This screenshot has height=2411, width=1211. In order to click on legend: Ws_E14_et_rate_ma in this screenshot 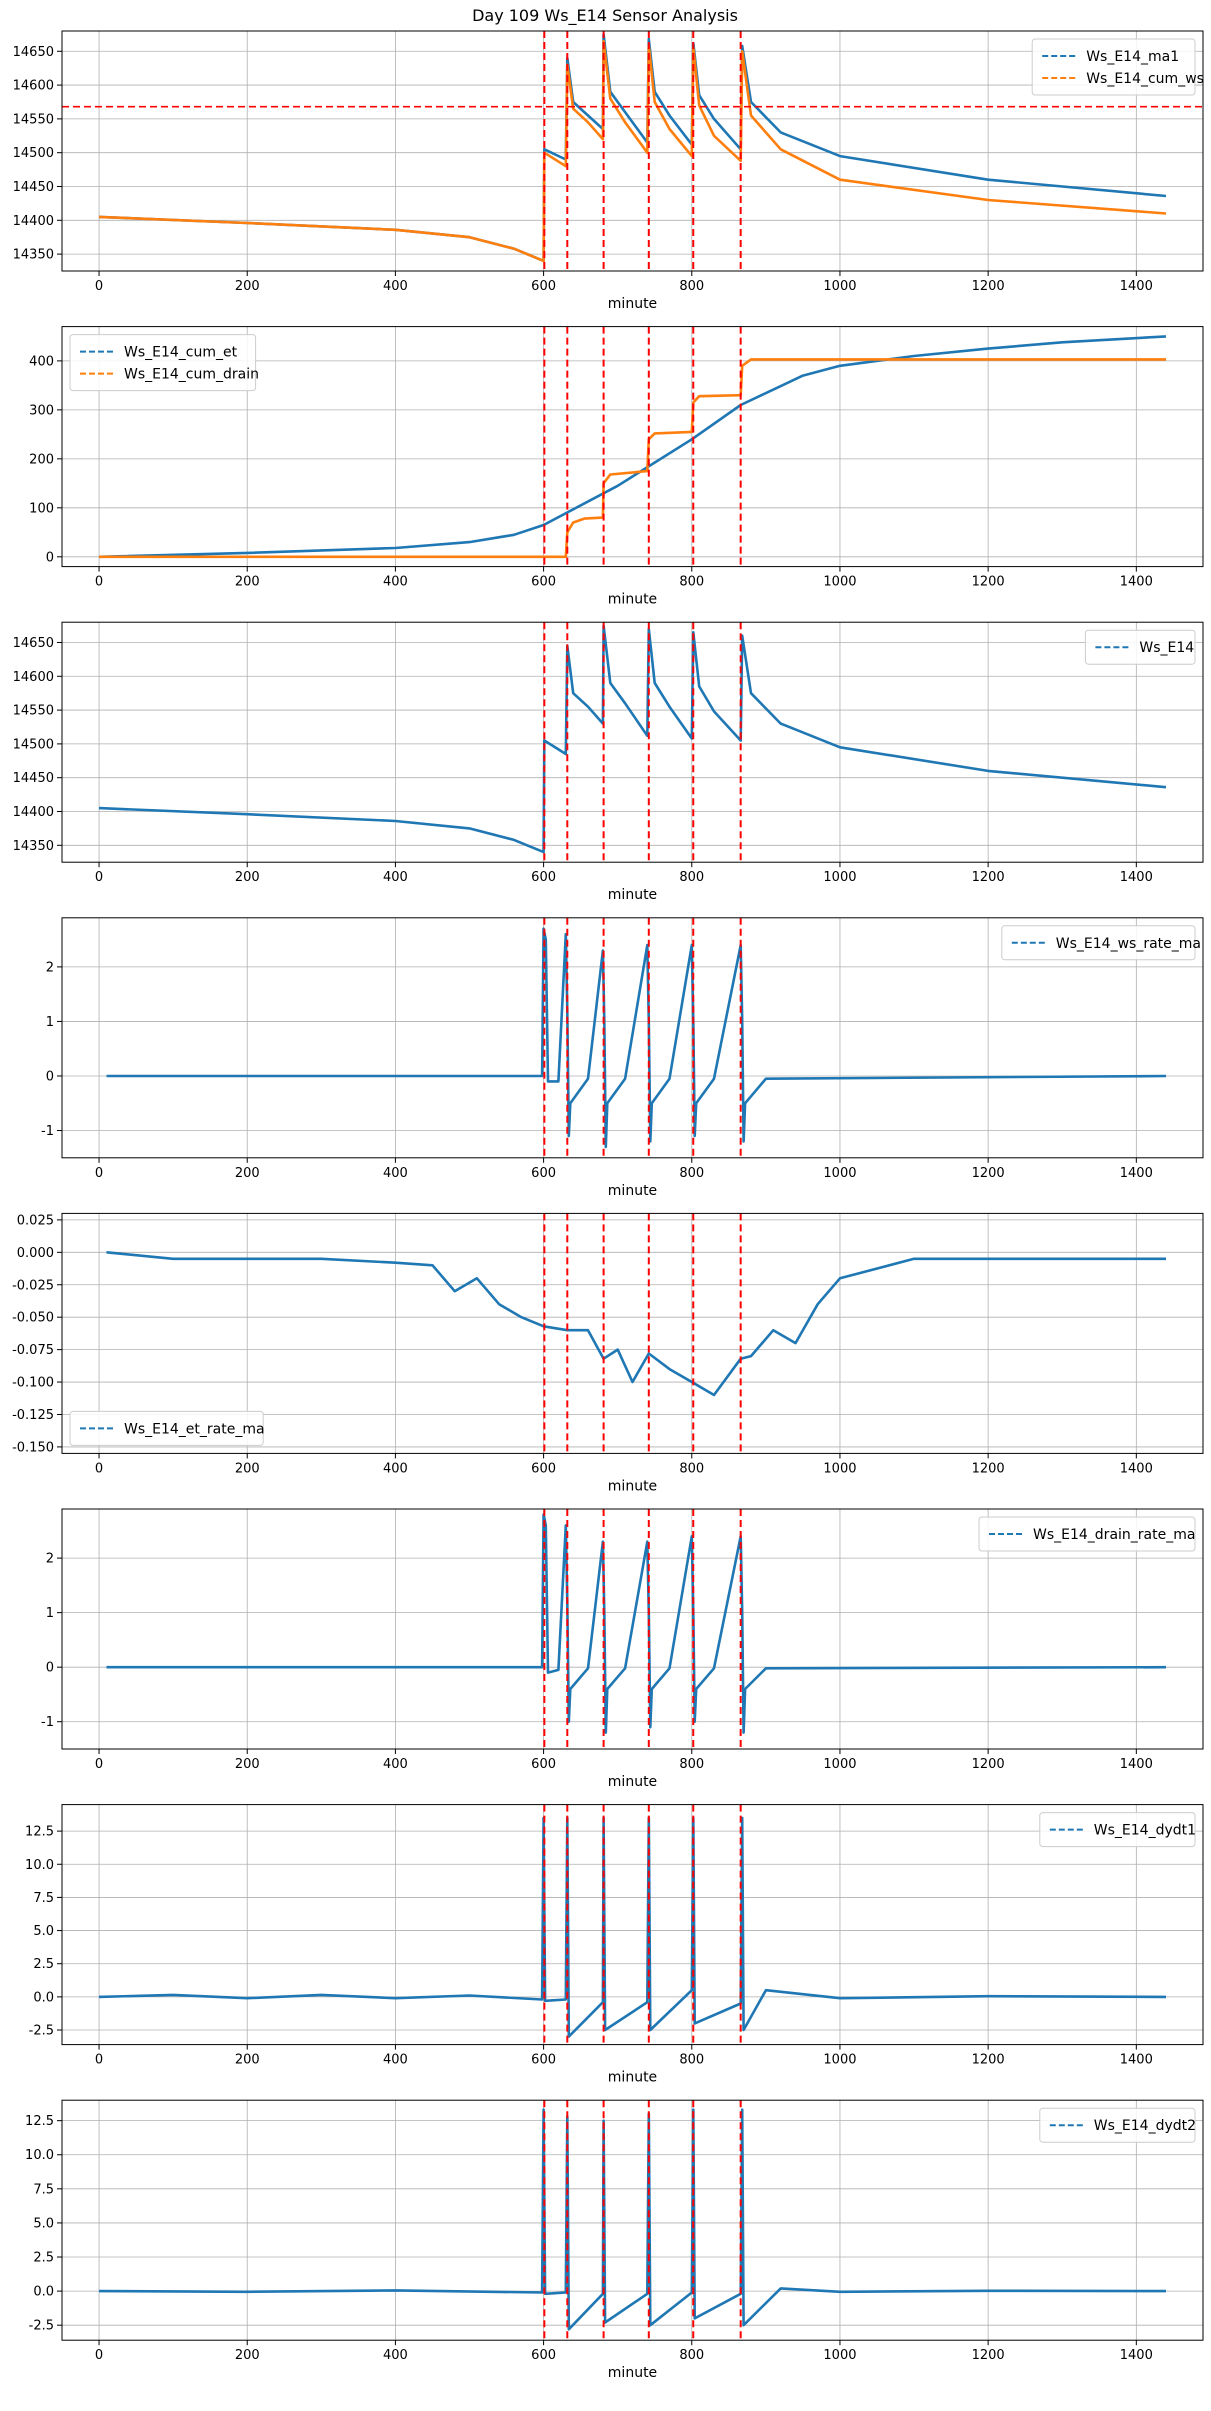, I will do `click(167, 1428)`.